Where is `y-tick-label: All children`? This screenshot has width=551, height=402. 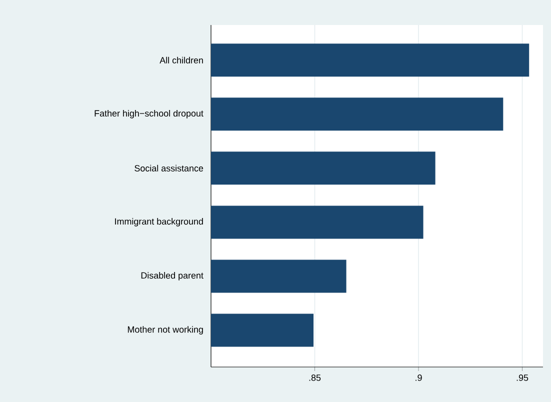
y-tick-label: All children is located at coordinates (181, 60).